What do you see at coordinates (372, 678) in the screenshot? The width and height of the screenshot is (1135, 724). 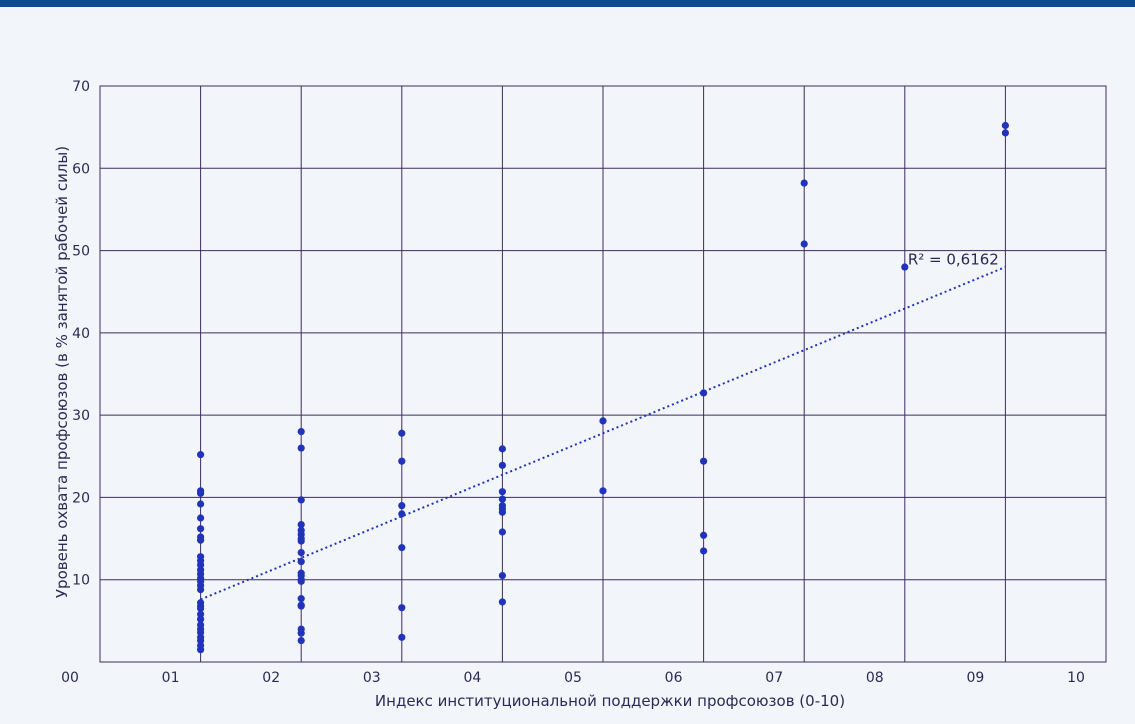 I see `x-tick-label: 03` at bounding box center [372, 678].